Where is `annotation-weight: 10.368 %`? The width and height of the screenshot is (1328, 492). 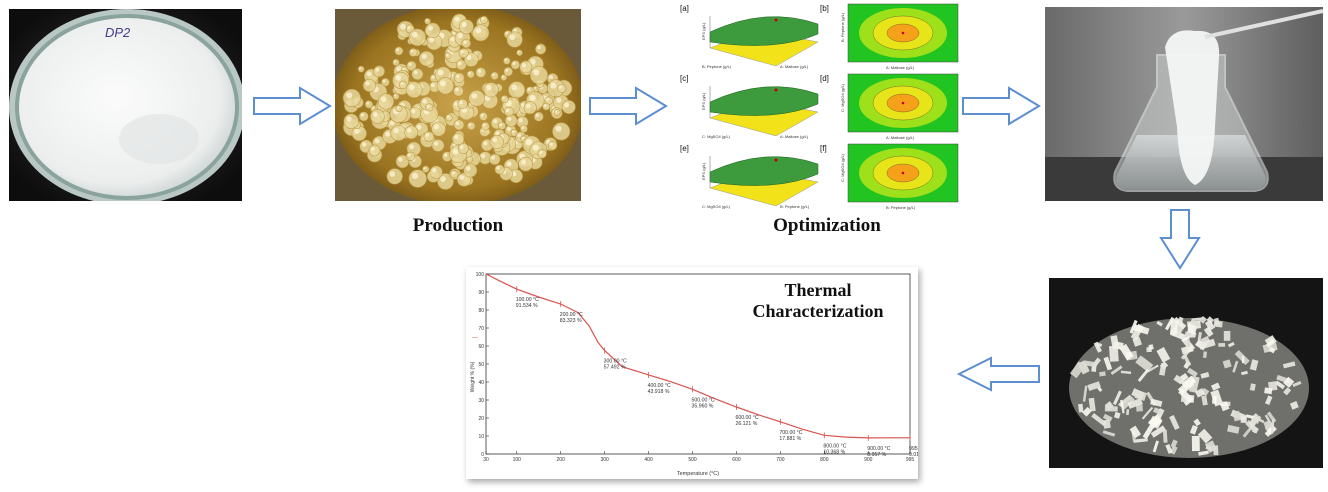 annotation-weight: 10.368 % is located at coordinates (834, 452).